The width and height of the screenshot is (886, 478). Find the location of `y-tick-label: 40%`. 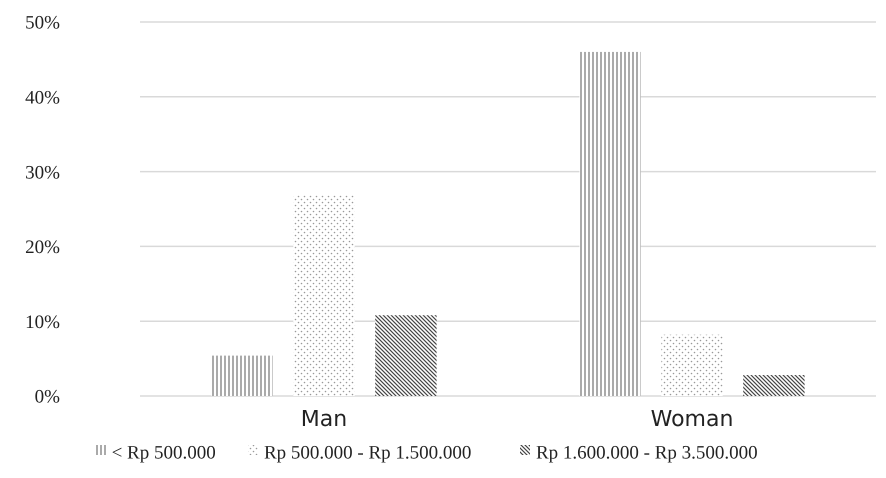

y-tick-label: 40% is located at coordinates (42, 97).